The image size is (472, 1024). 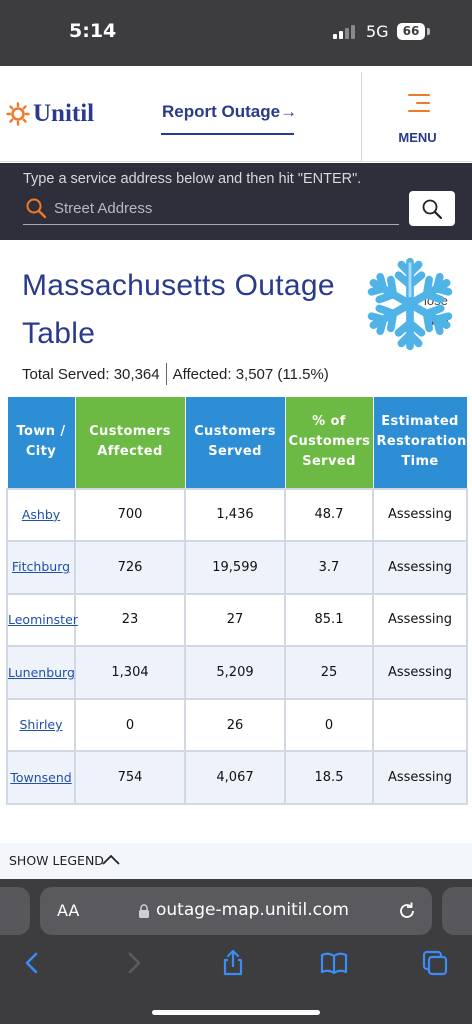 I want to click on browser-toolbar: AA outage-map.unitil.com, so click(x=236, y=951).